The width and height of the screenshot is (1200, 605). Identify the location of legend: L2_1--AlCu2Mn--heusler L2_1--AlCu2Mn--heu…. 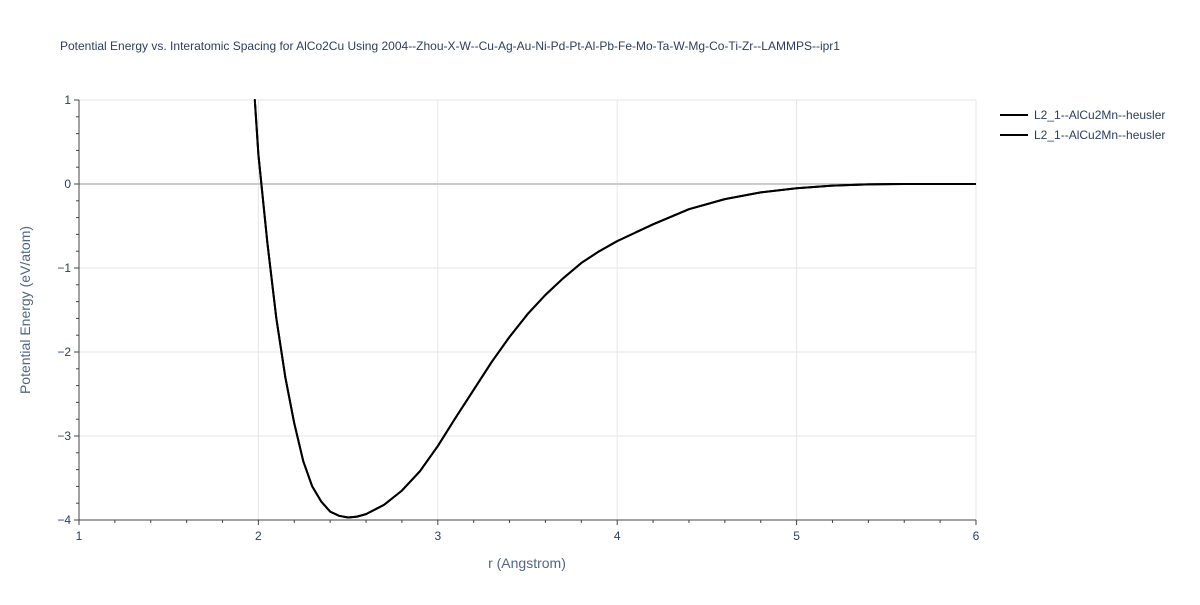
(1082, 125).